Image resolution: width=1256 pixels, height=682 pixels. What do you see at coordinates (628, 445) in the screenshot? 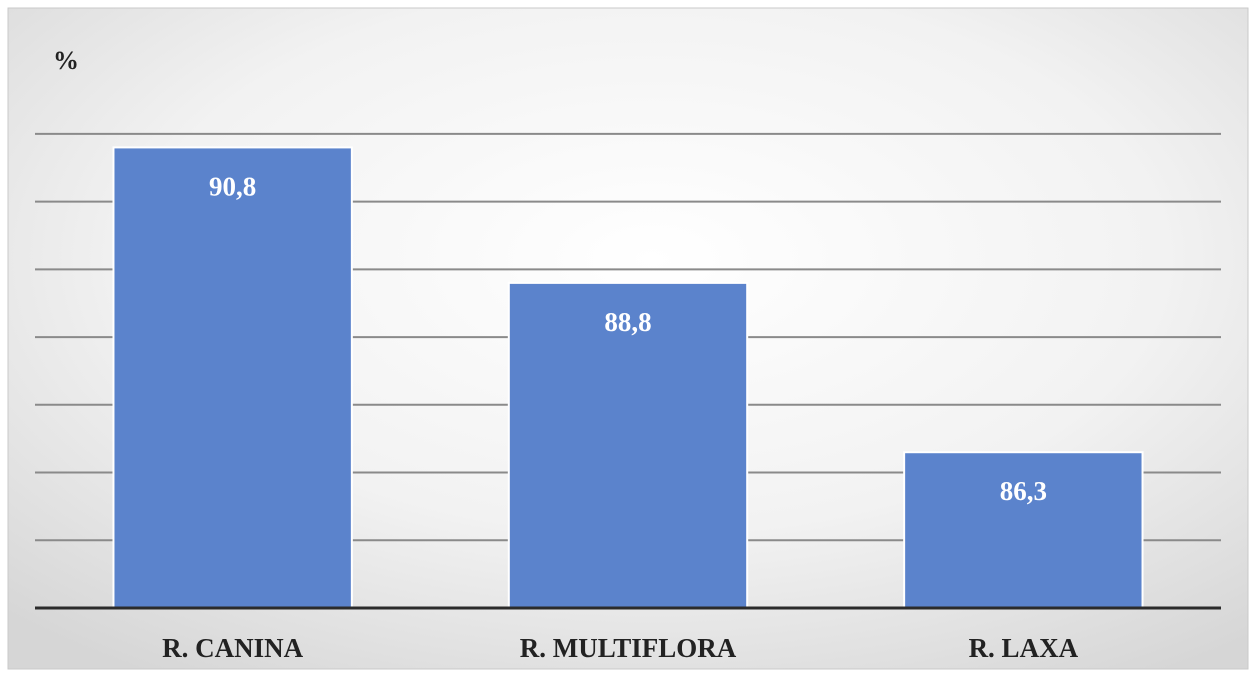
I see `bar-r-multiflora` at bounding box center [628, 445].